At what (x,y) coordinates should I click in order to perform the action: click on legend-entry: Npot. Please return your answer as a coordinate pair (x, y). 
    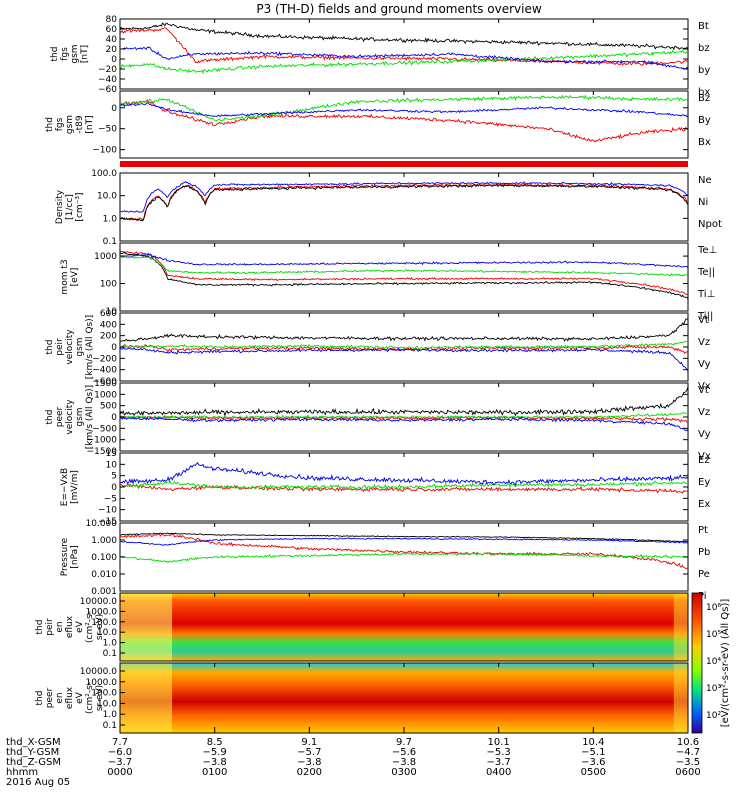
    Looking at the image, I should click on (710, 224).